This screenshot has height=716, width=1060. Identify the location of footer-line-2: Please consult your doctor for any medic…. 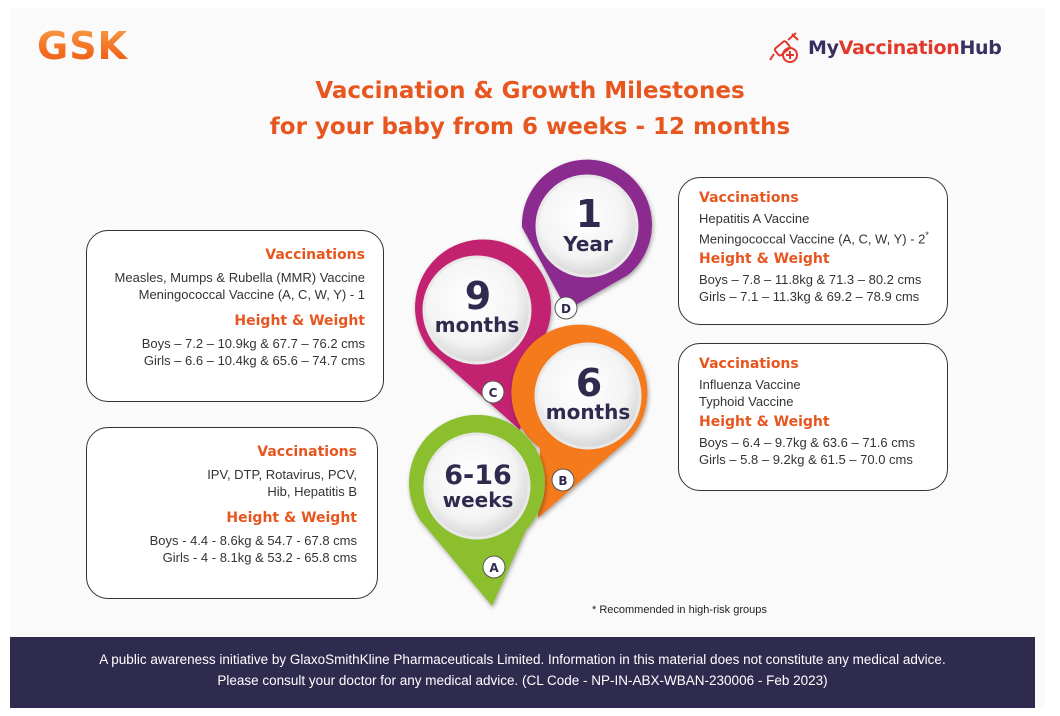
(522, 680).